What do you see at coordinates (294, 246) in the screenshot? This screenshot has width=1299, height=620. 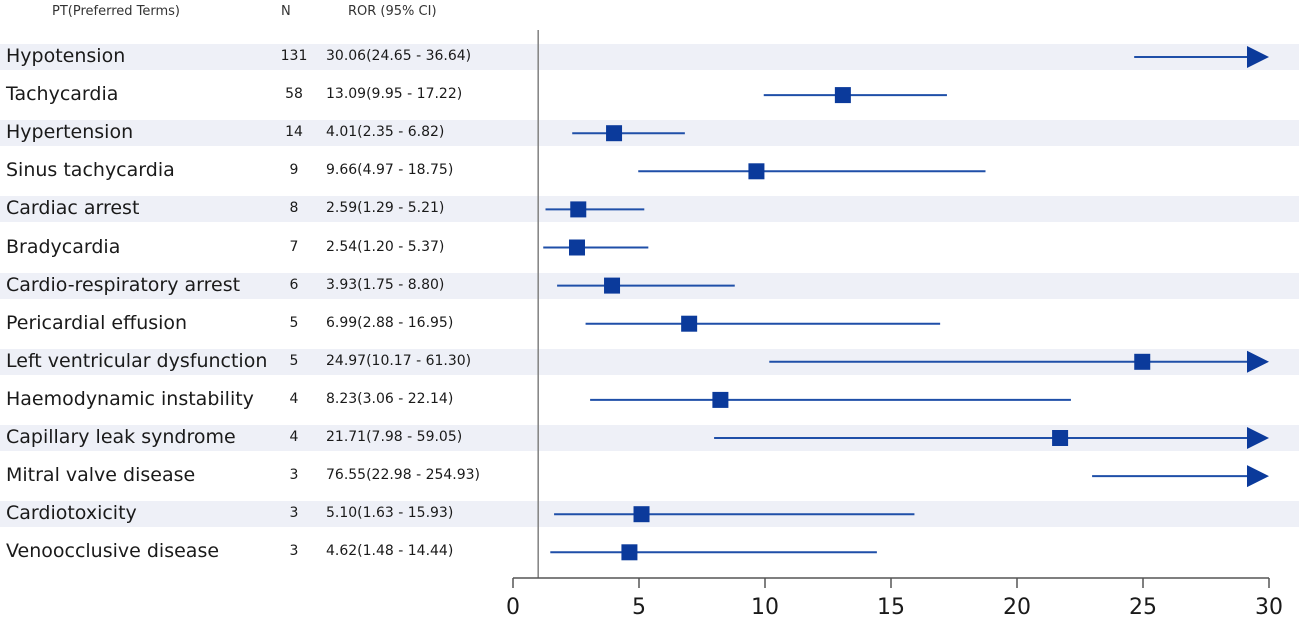 I see `row-n-value: 7` at bounding box center [294, 246].